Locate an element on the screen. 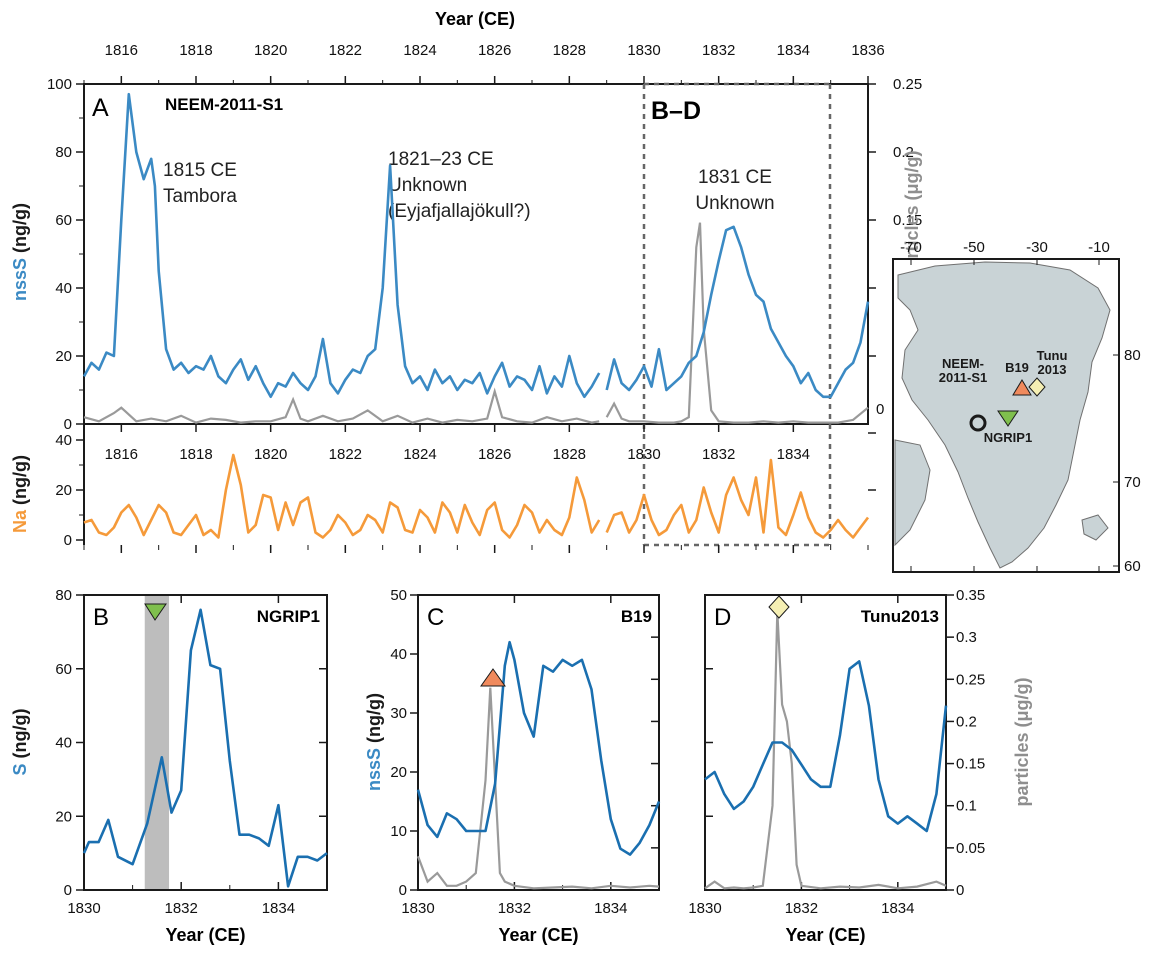  top-year-tick: 1836 is located at coordinates (867, 50).